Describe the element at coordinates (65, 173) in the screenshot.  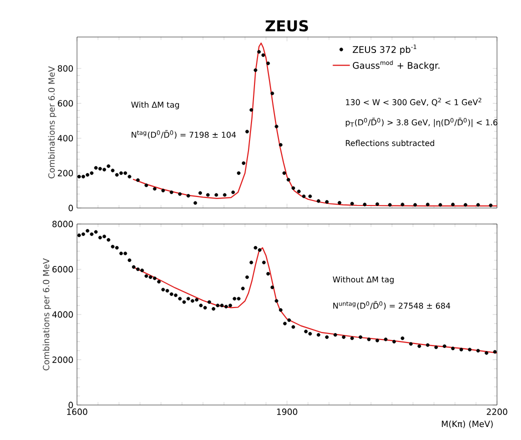
I see `y-tick-label: 200` at that location.